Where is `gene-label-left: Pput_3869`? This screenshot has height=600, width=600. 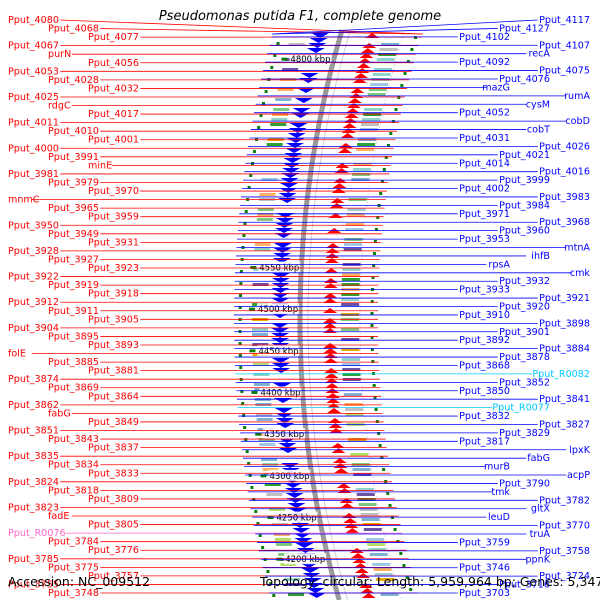
gene-label-left: Pput_3869 is located at coordinates (73, 388).